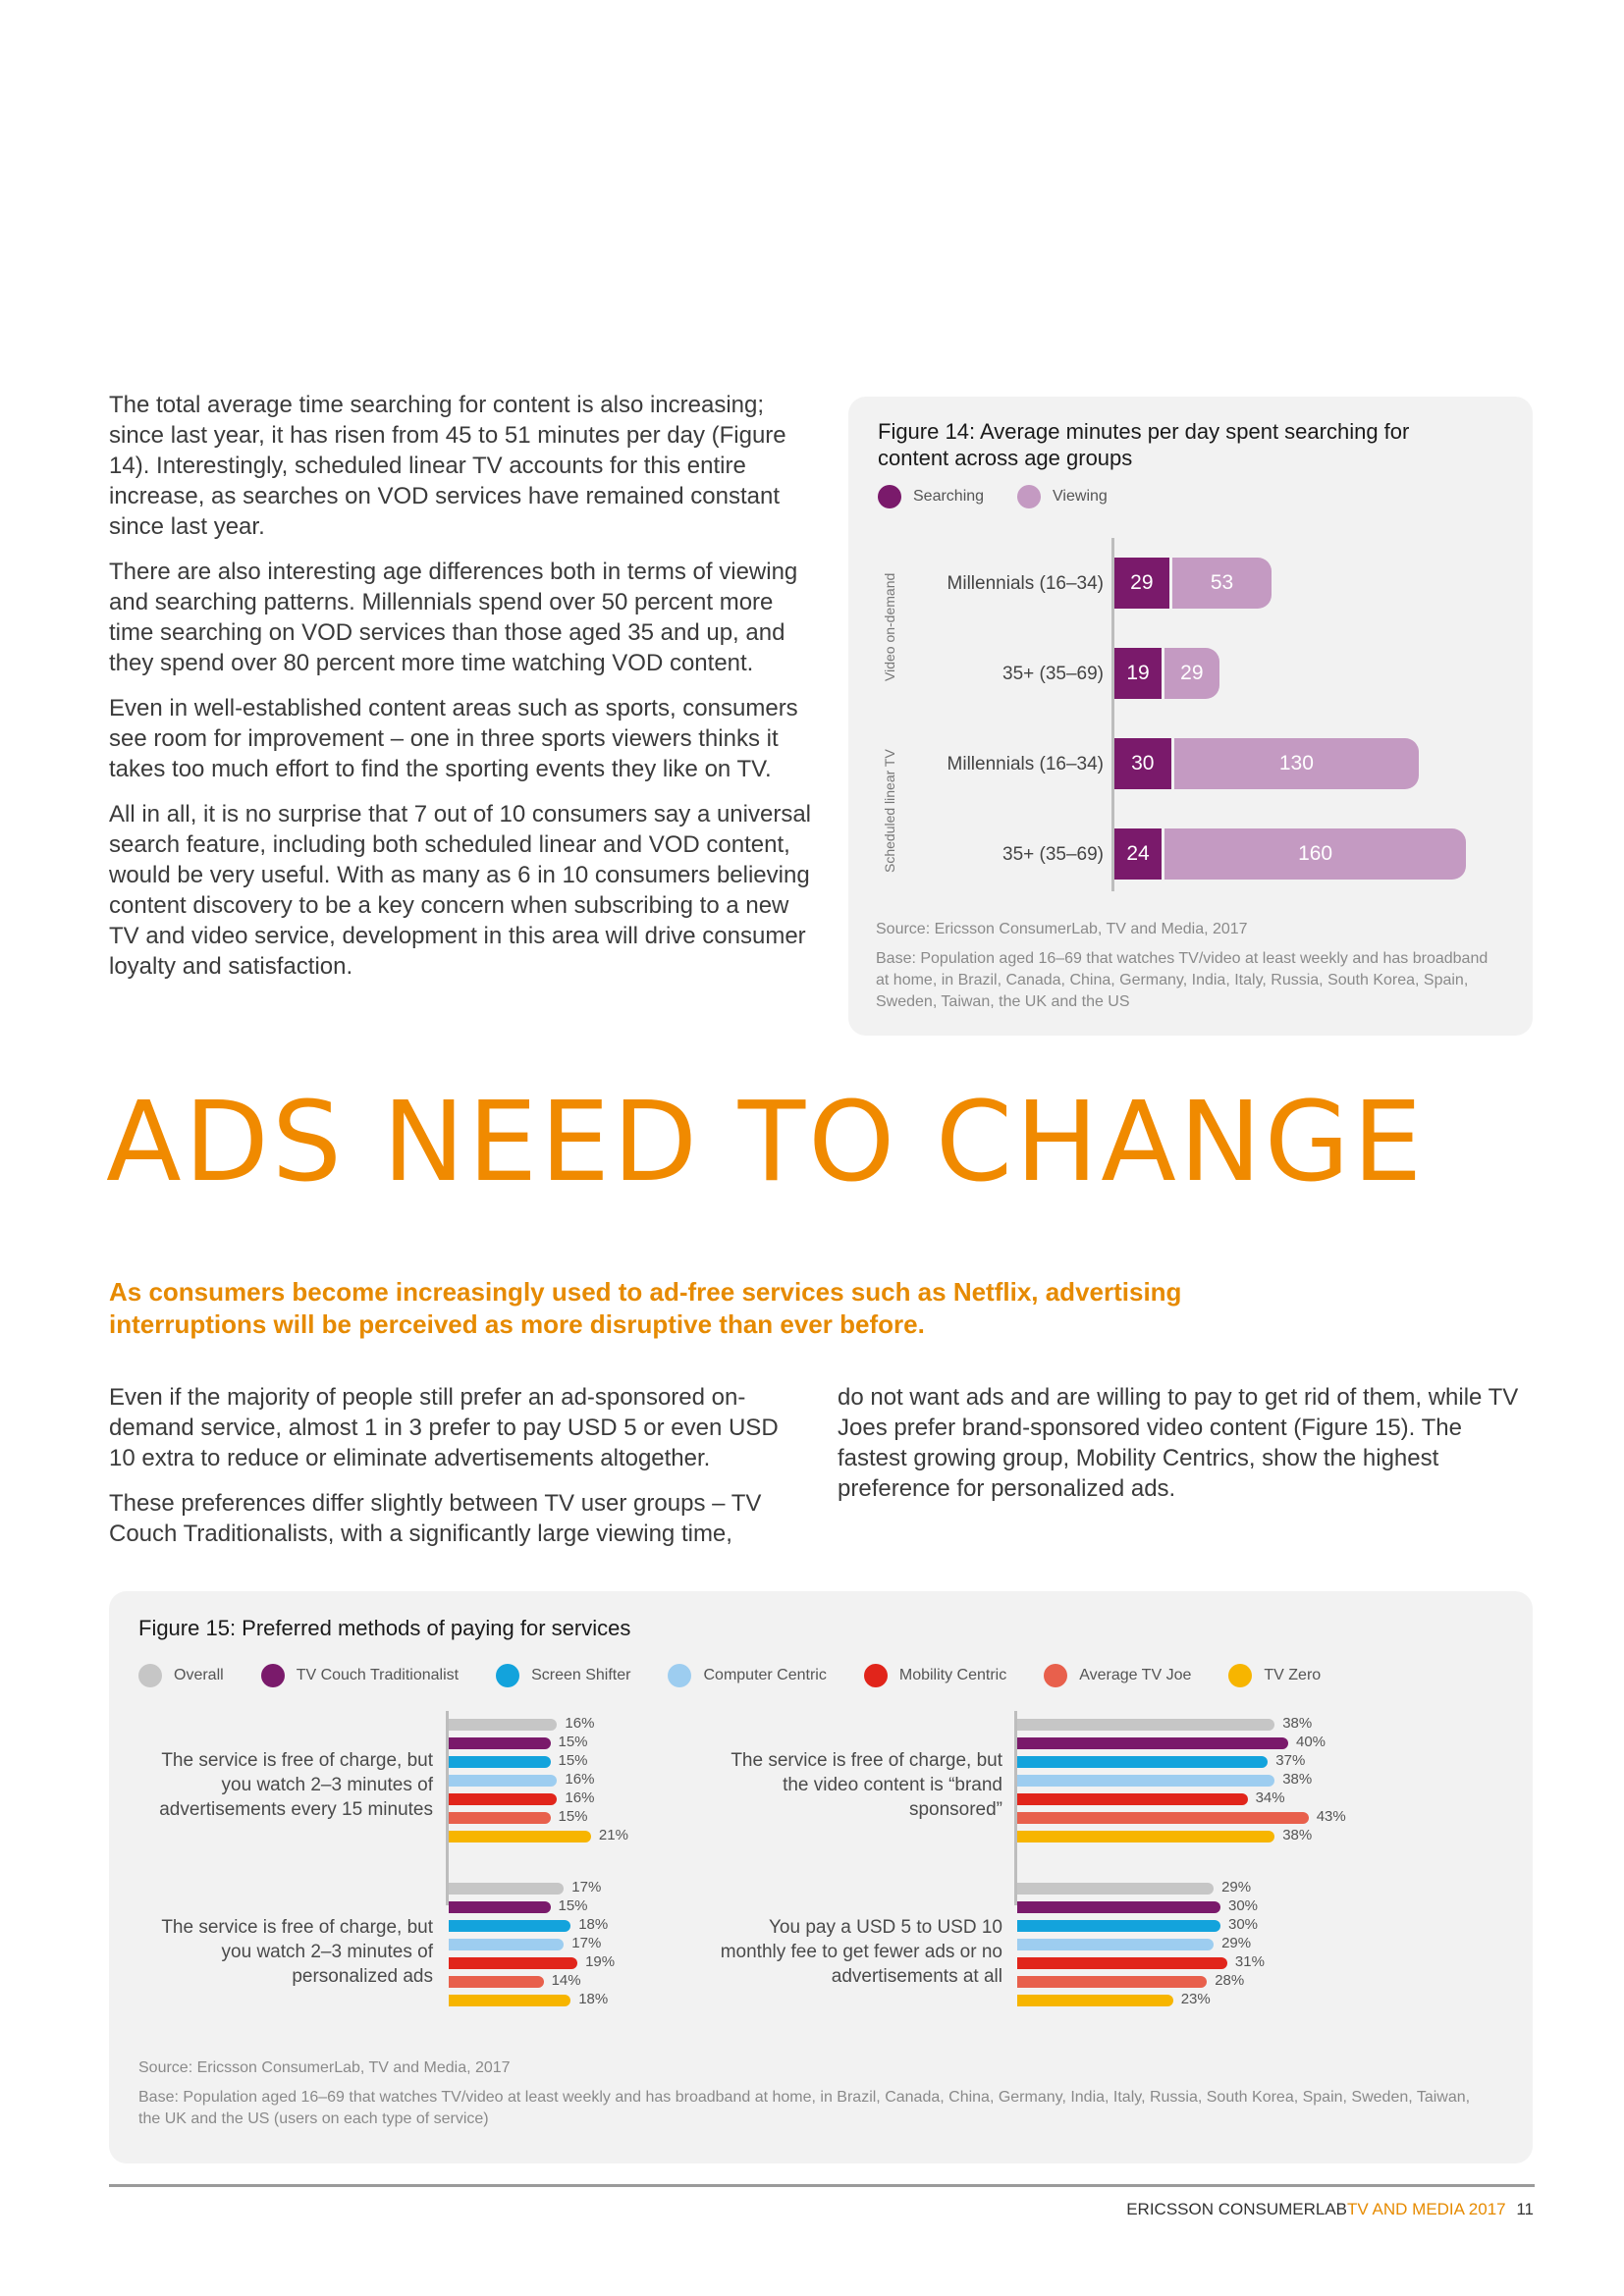 This screenshot has width=1624, height=2296. I want to click on swatch-viewing, so click(1029, 497).